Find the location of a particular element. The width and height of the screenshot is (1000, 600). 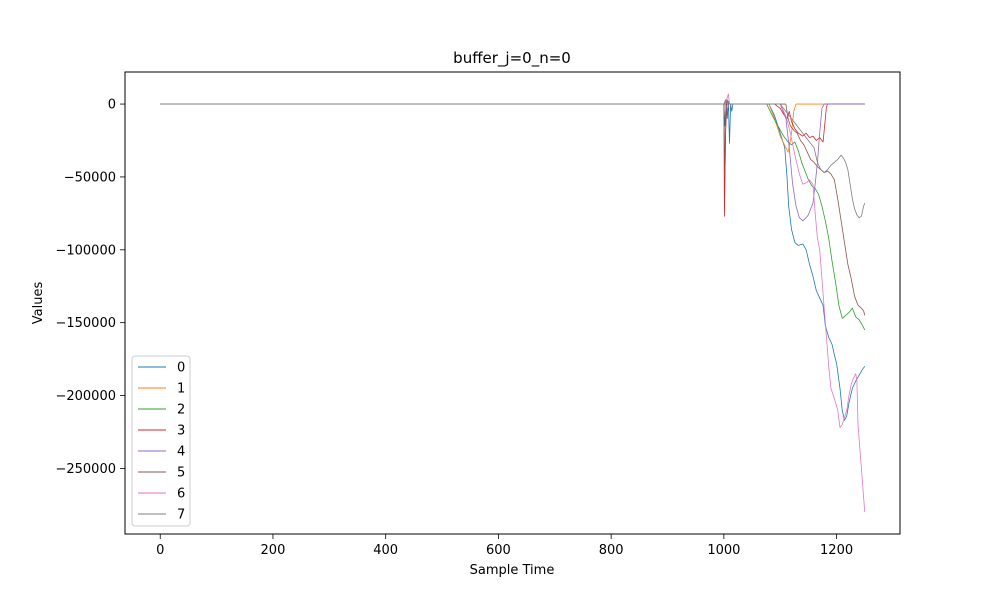

legend-items: 0 1 2 3 4 5 6 7 is located at coordinates (161, 442).